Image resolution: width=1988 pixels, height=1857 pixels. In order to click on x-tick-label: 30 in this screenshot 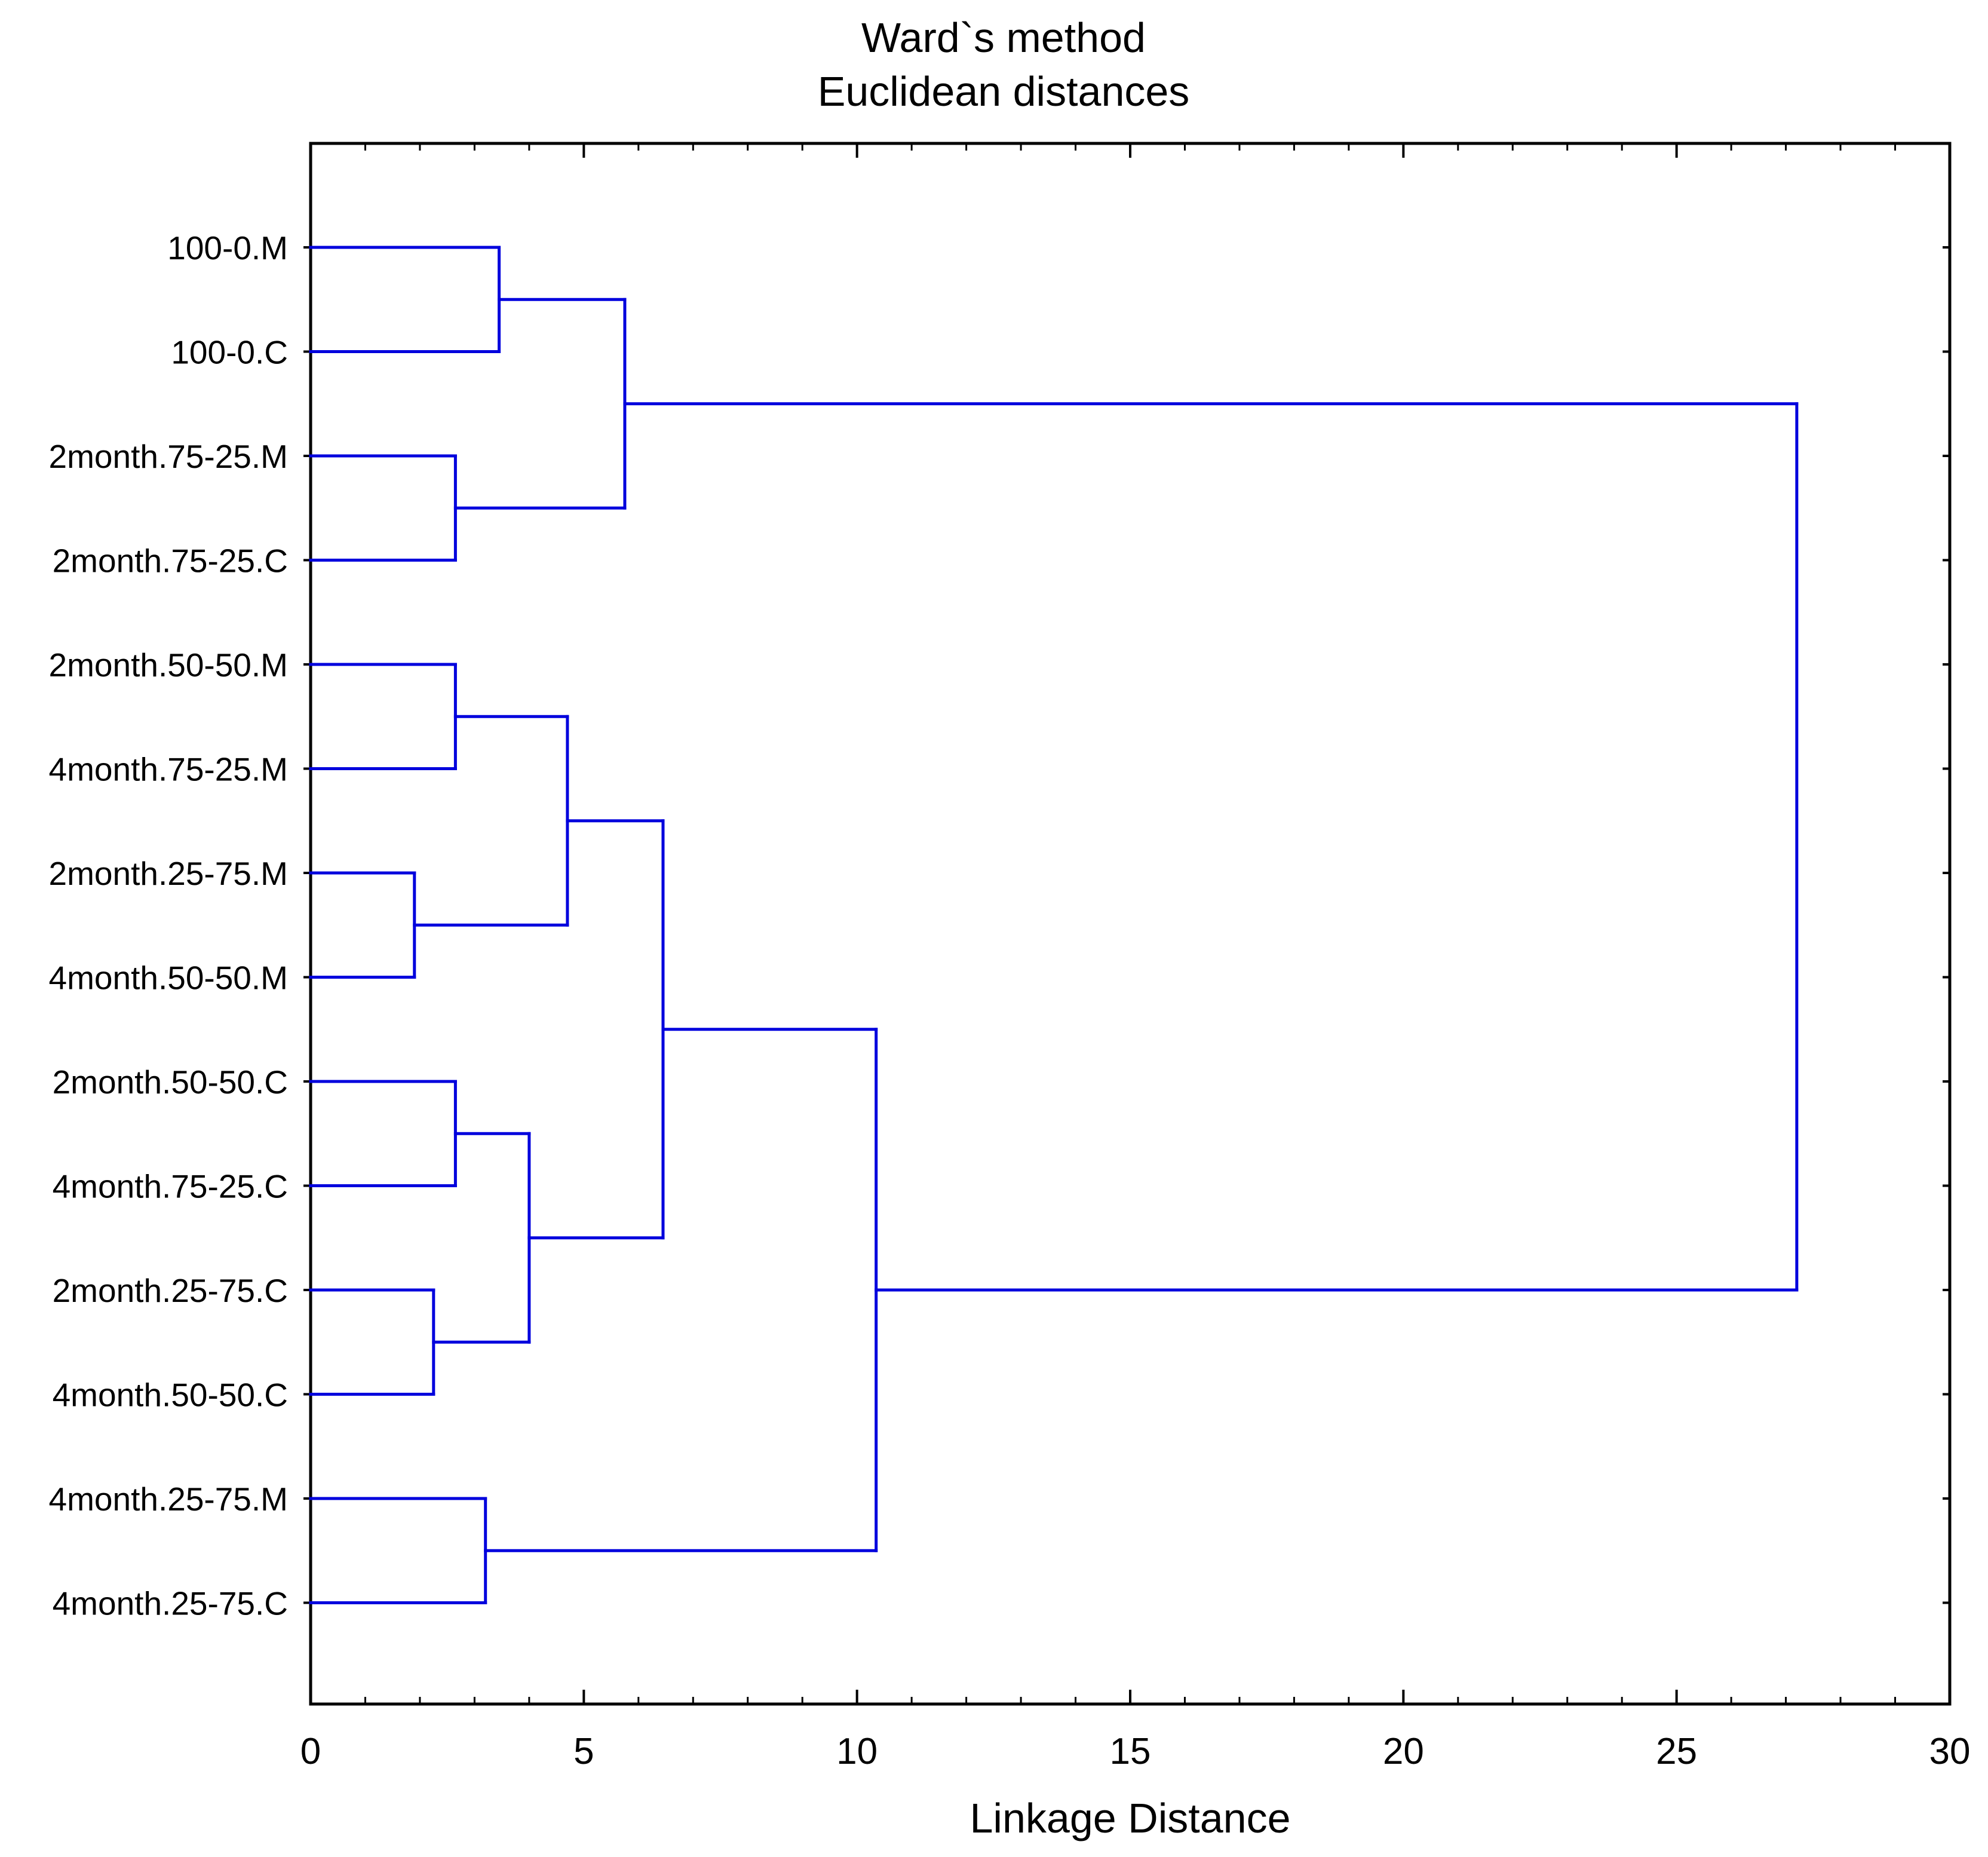, I will do `click(1950, 1751)`.